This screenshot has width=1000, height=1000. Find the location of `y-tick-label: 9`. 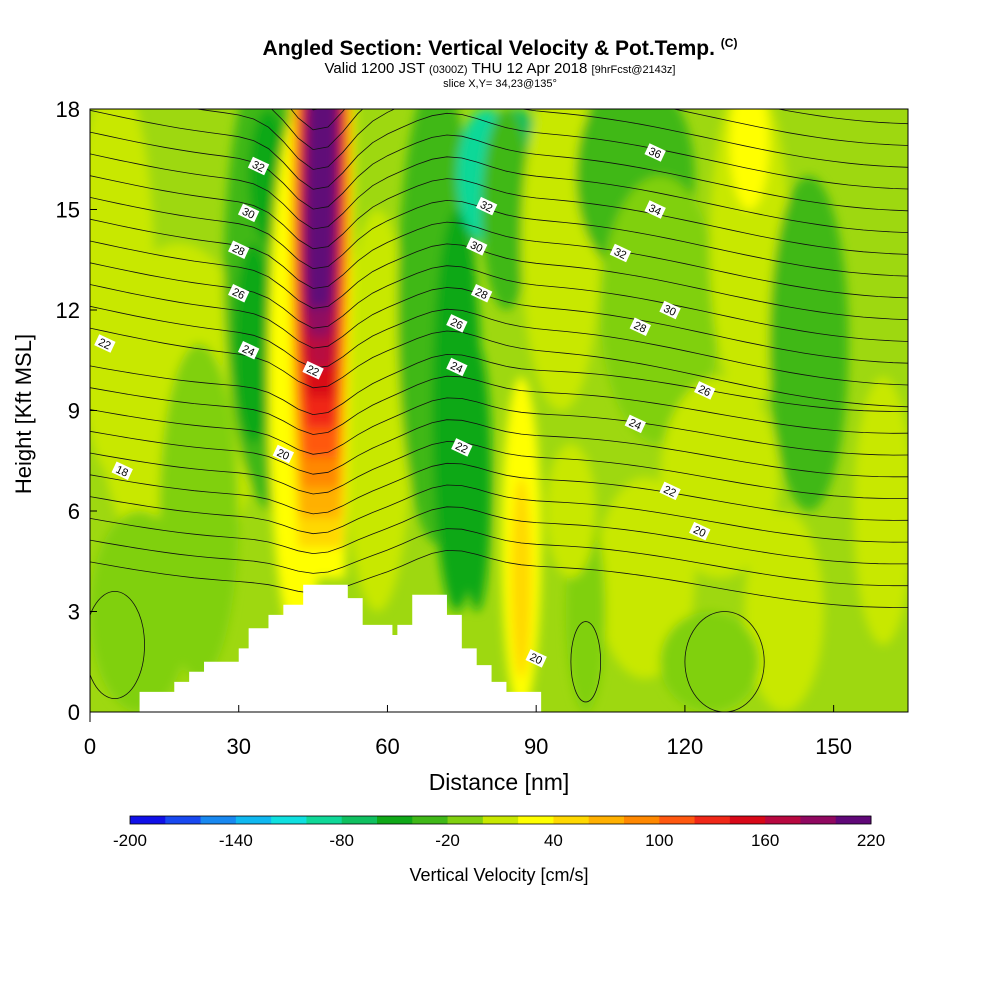

y-tick-label: 9 is located at coordinates (74, 411).